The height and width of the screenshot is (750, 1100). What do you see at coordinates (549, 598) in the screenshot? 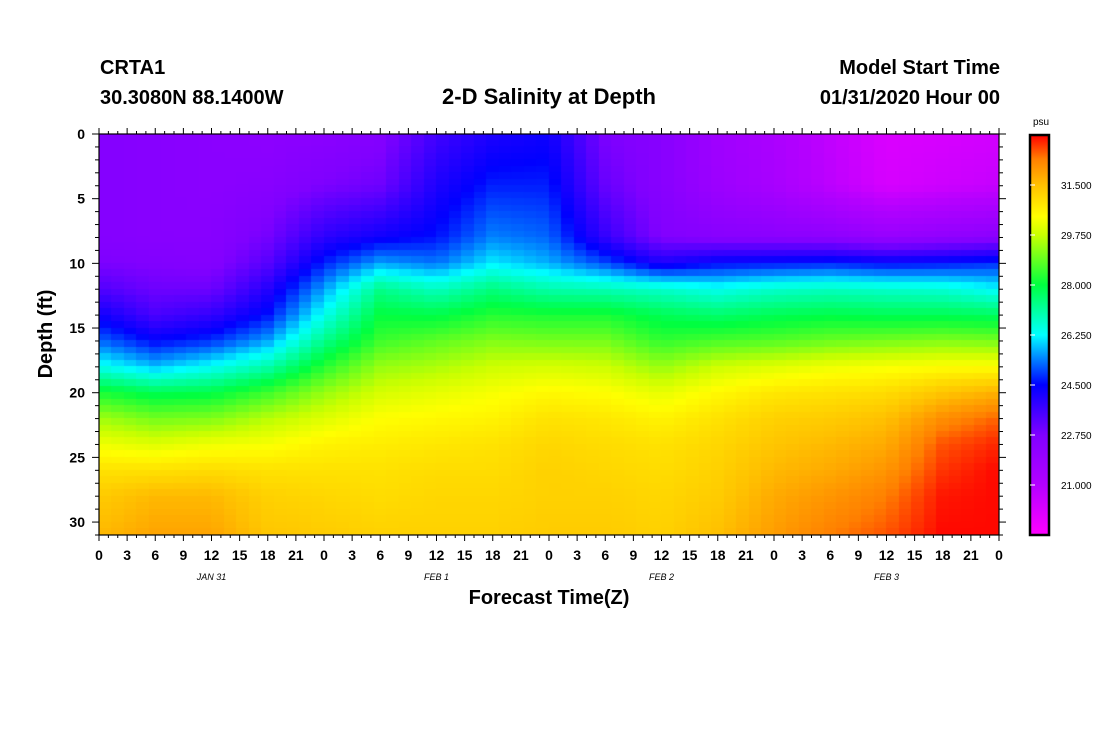
I see `x-axis-title: Forecast Time(Z)` at bounding box center [549, 598].